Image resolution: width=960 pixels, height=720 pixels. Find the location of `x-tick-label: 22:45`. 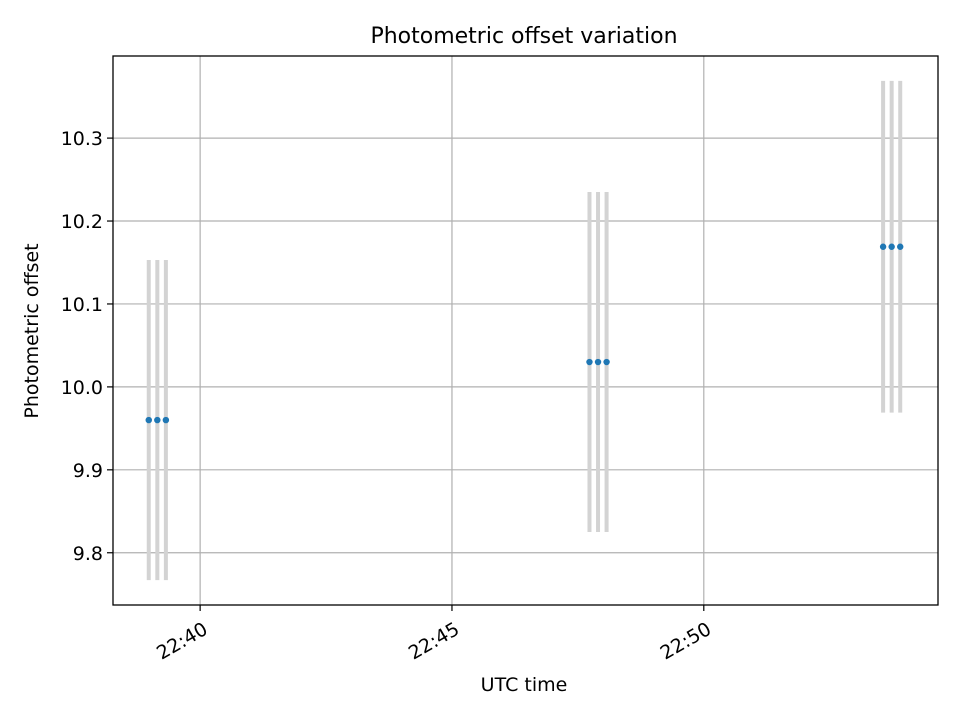

x-tick-label: 22:45 is located at coordinates (434, 641).